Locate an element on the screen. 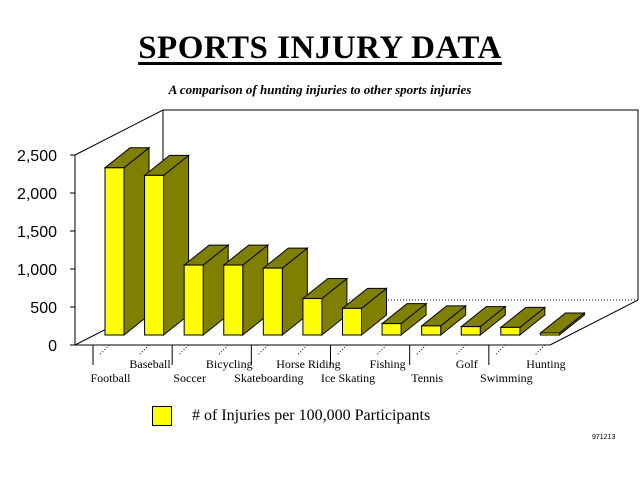 The image size is (640, 480). x-tick-label: Fishing is located at coordinates (388, 364).